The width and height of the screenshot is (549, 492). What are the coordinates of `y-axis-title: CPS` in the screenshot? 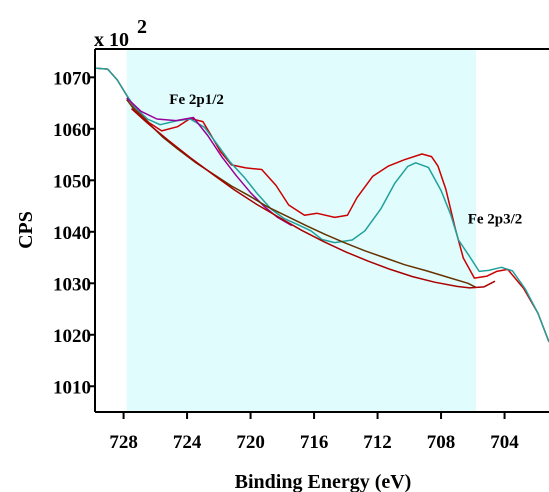 It's located at (26, 230).